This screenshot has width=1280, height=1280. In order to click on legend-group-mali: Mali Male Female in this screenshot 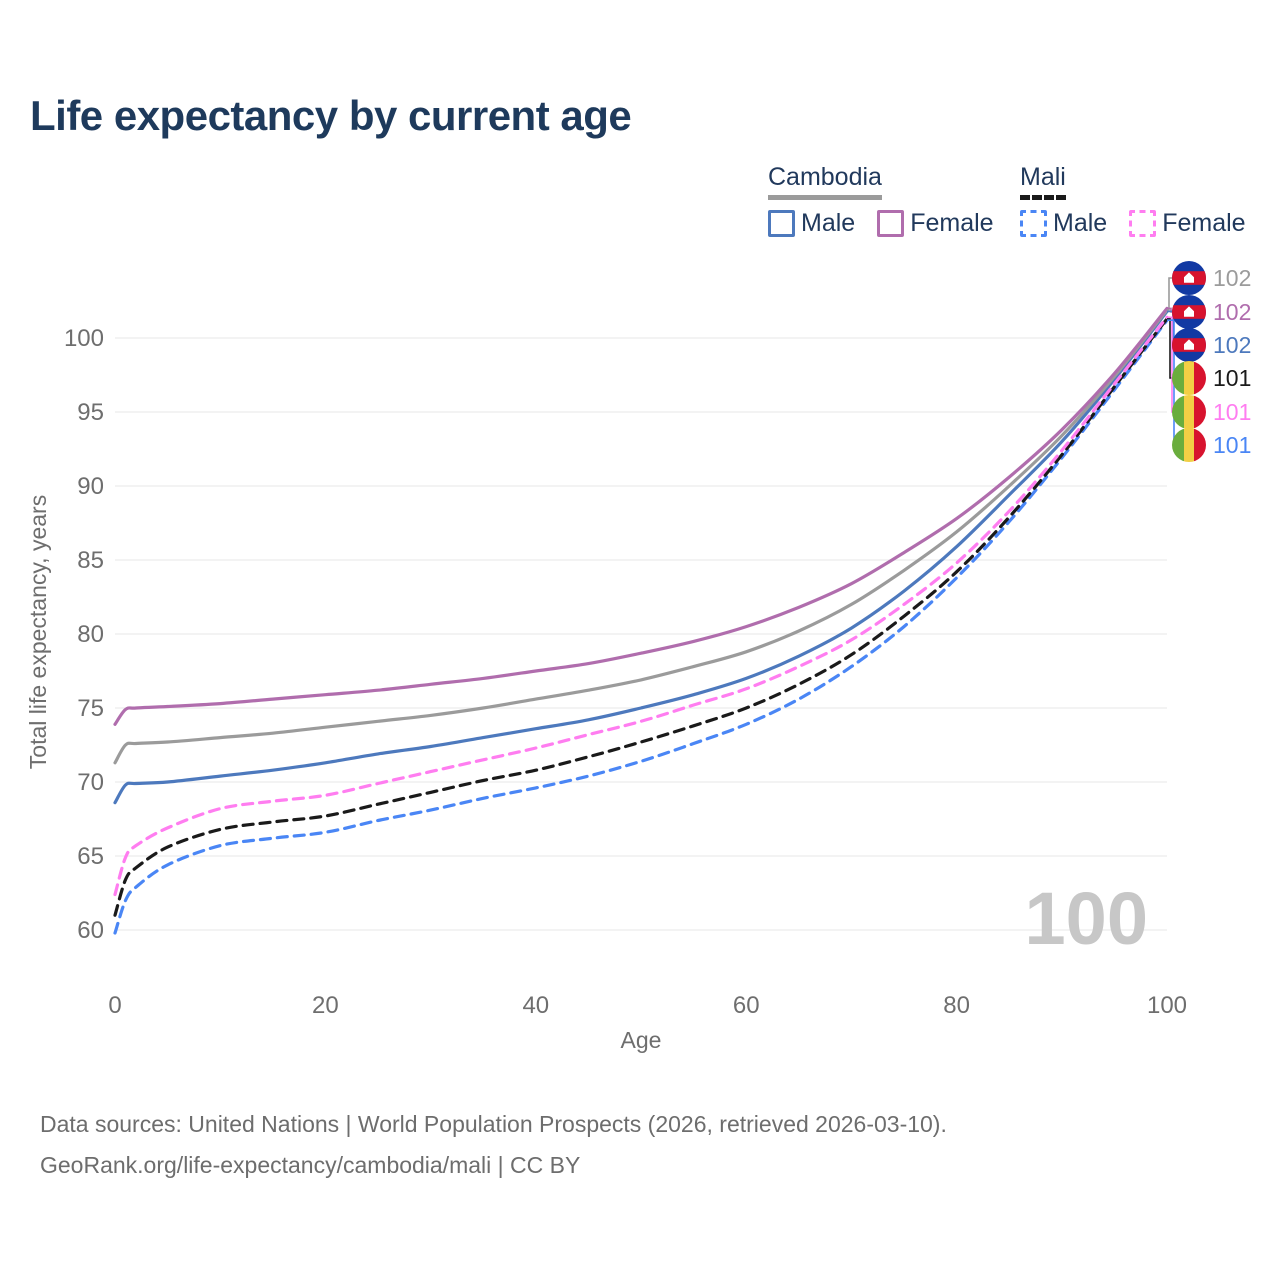, I will do `click(1133, 200)`.